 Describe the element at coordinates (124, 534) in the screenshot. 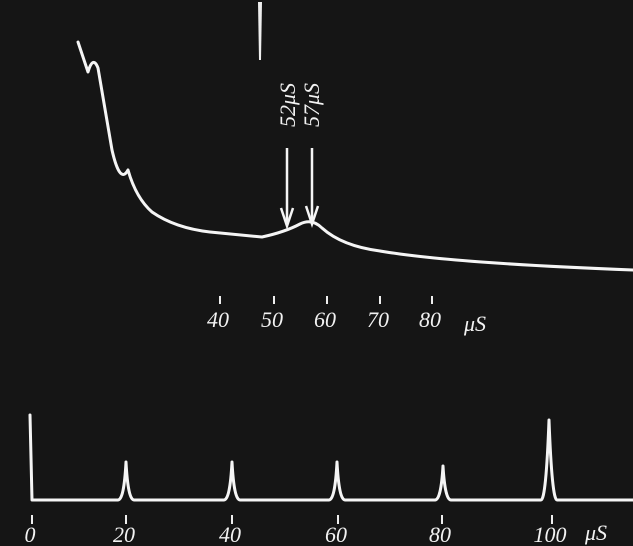

I see `scale-label: 20` at that location.